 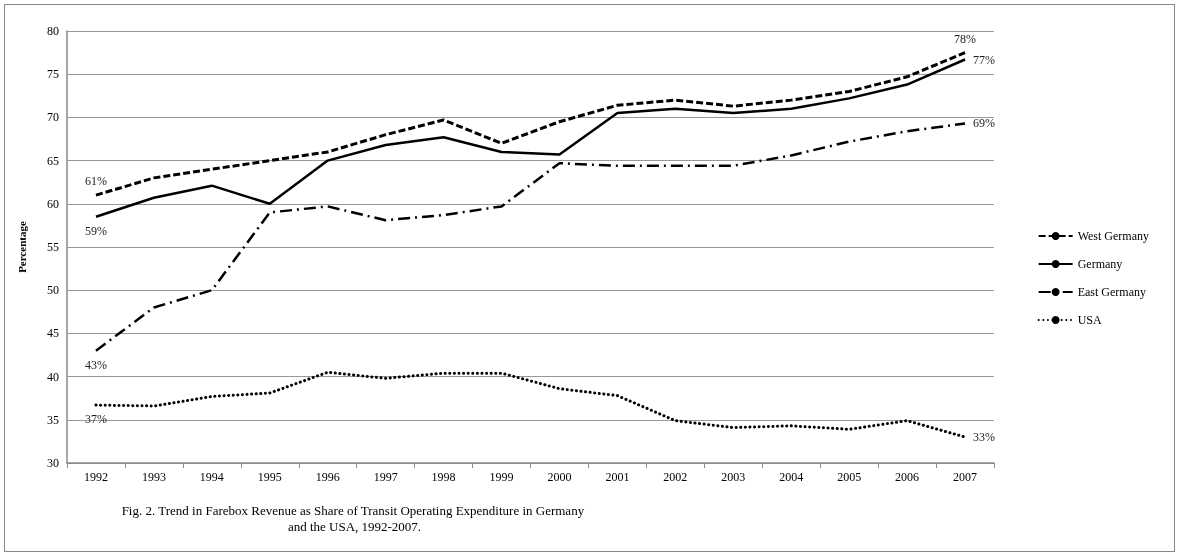 What do you see at coordinates (965, 38) in the screenshot?
I see `data-label: 78%` at bounding box center [965, 38].